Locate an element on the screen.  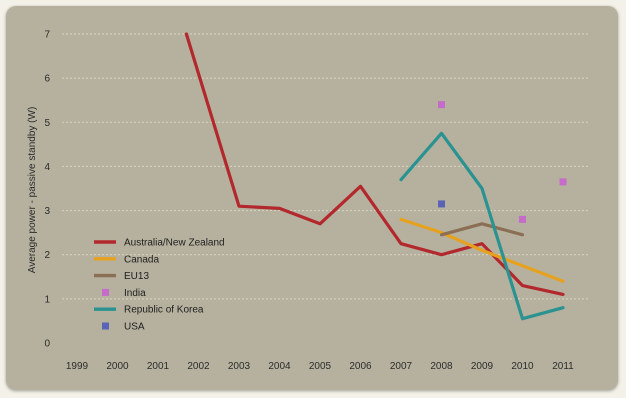
legend-label: Canada is located at coordinates (141, 259).